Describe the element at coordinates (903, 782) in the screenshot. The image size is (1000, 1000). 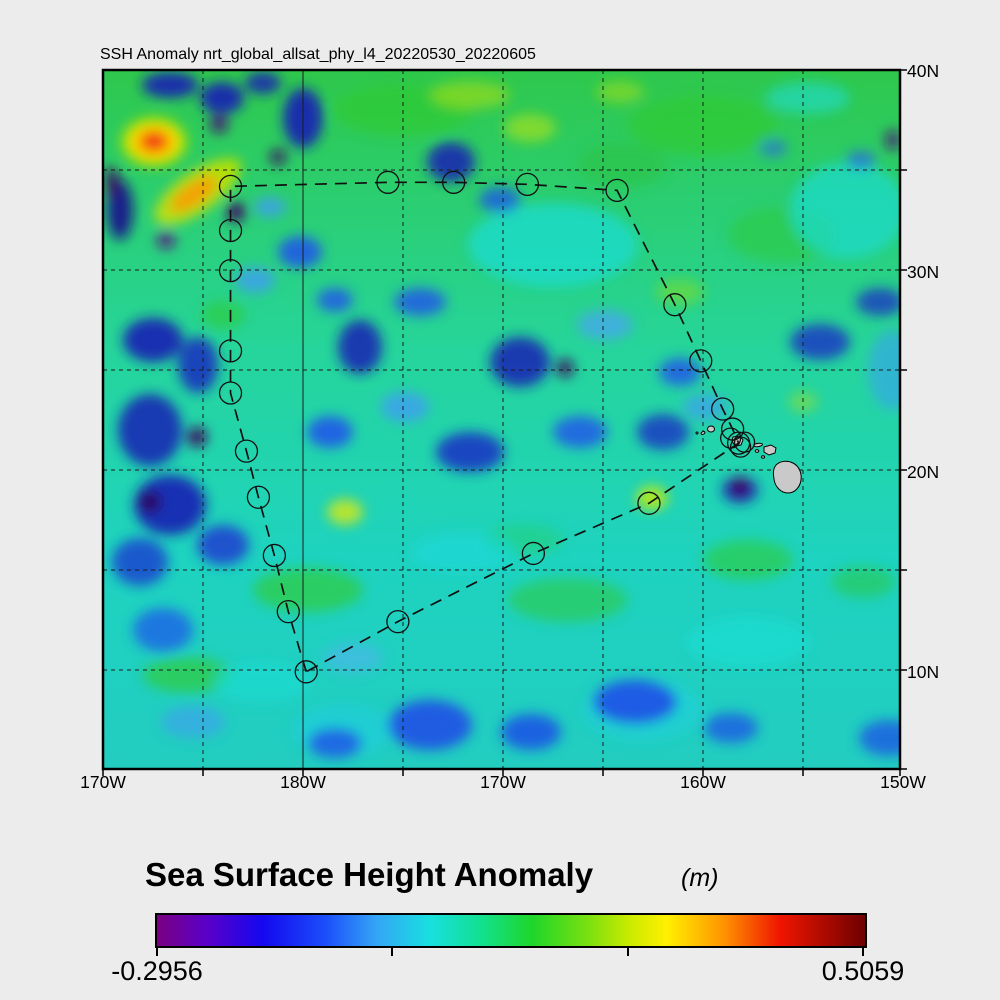
I see `x-tick-label-150w: 150W` at that location.